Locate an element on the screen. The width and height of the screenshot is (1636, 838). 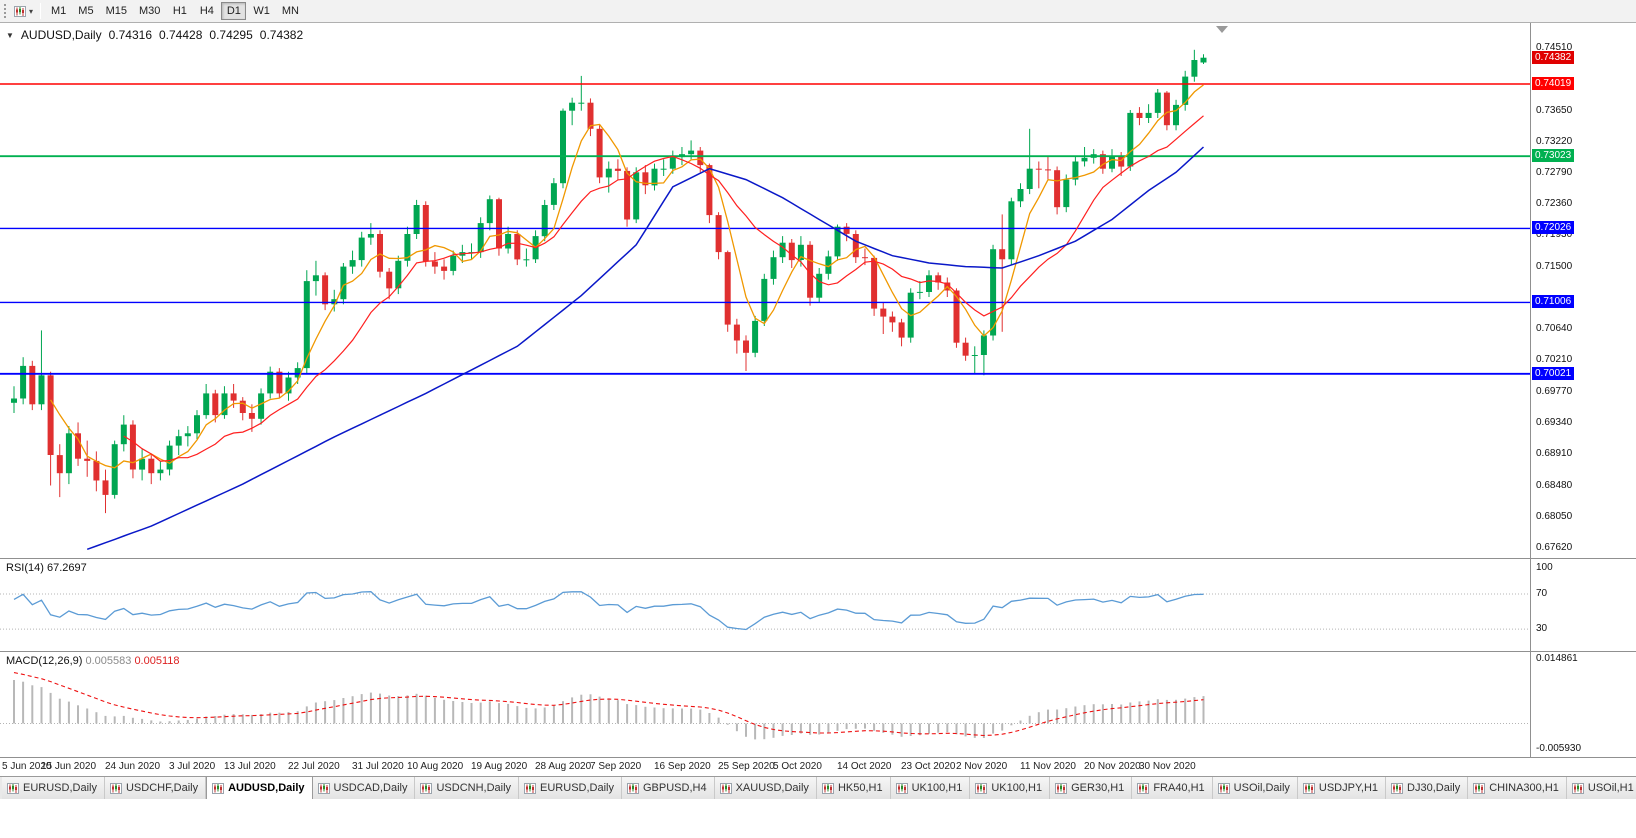
rsi-panel: RSI(14) 67.2697 100 70 30 is located at coordinates (818, 604).